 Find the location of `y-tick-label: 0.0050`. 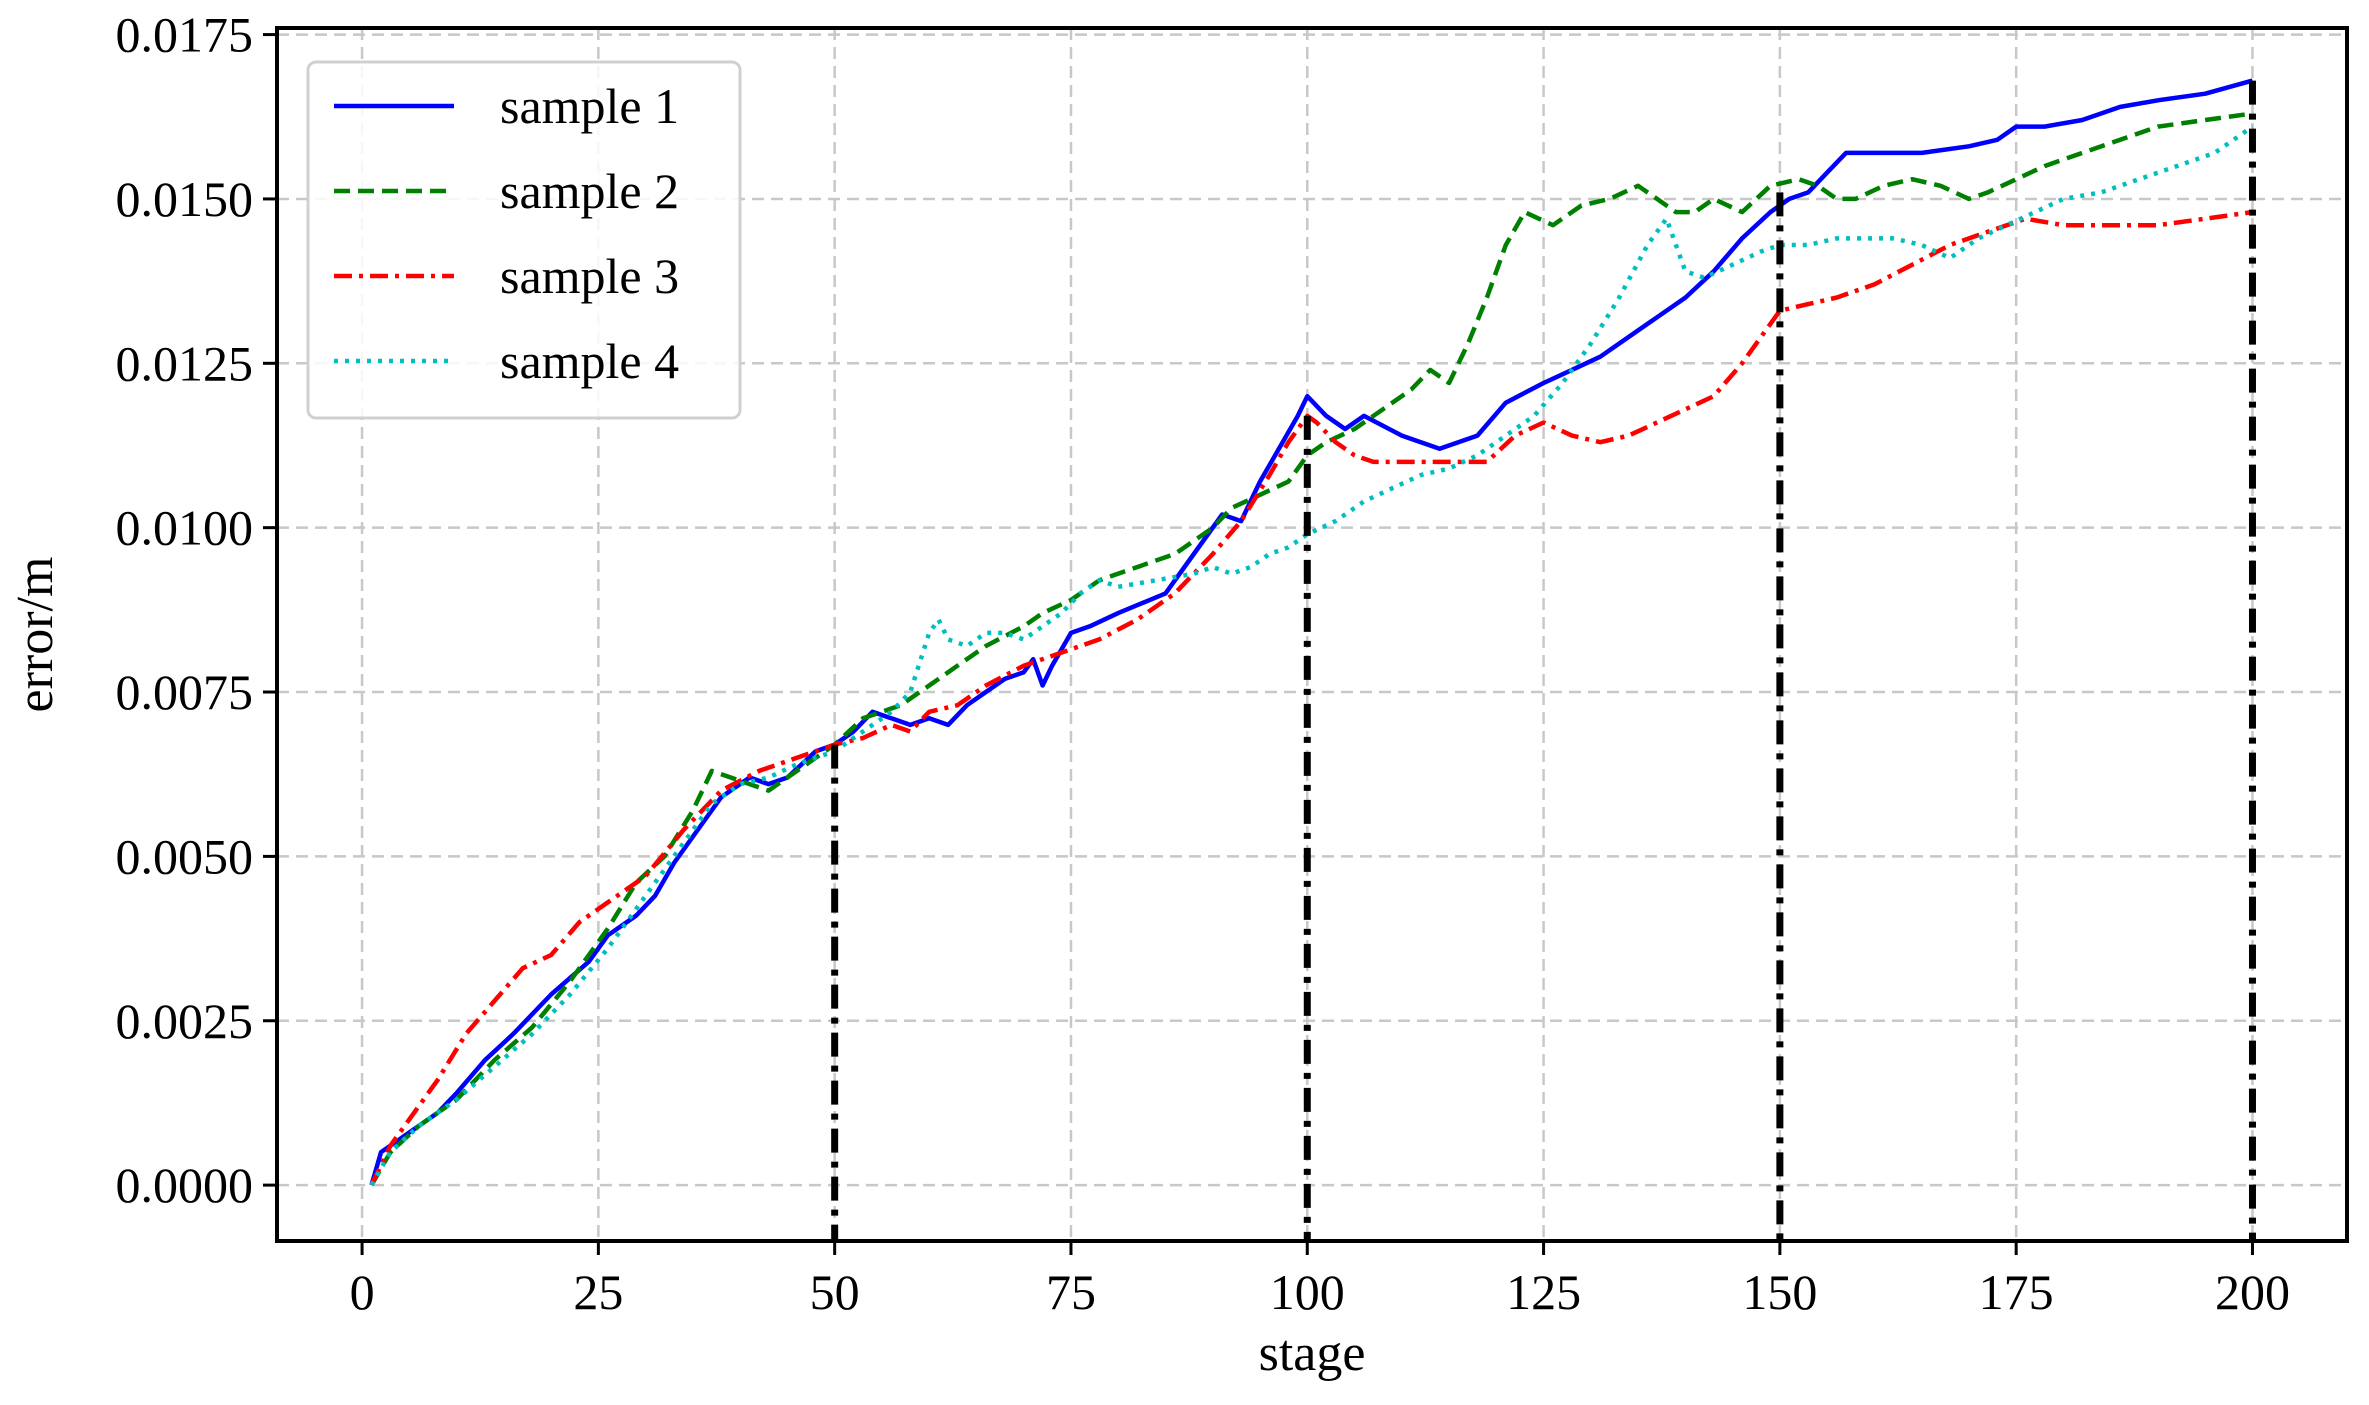

y-tick-label: 0.0050 is located at coordinates (185, 856).